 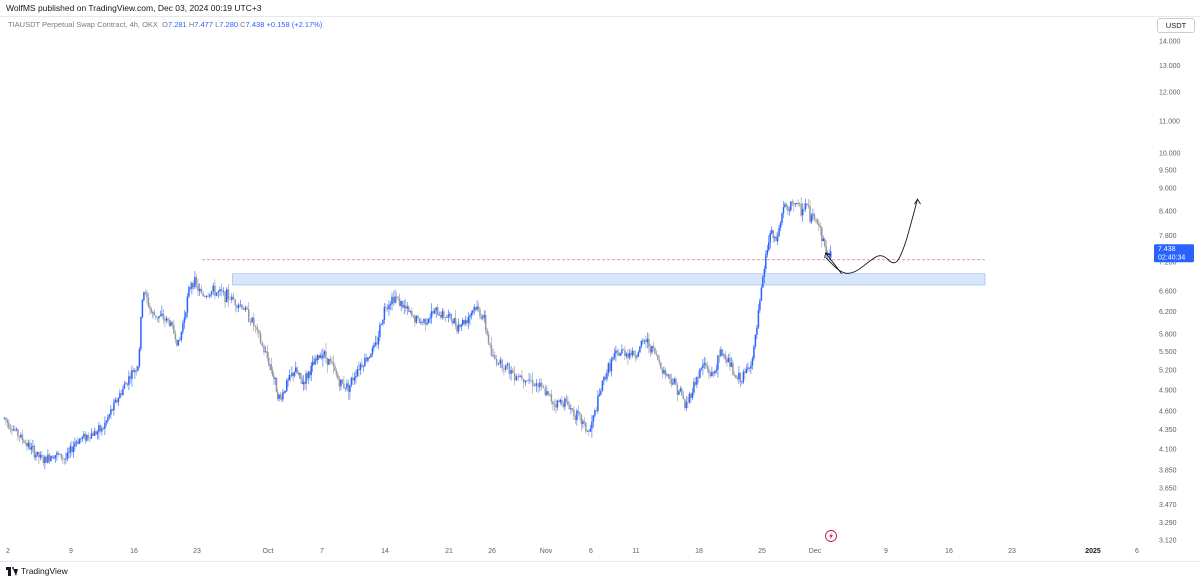 I want to click on currency-button: USDT, so click(x=1176, y=25).